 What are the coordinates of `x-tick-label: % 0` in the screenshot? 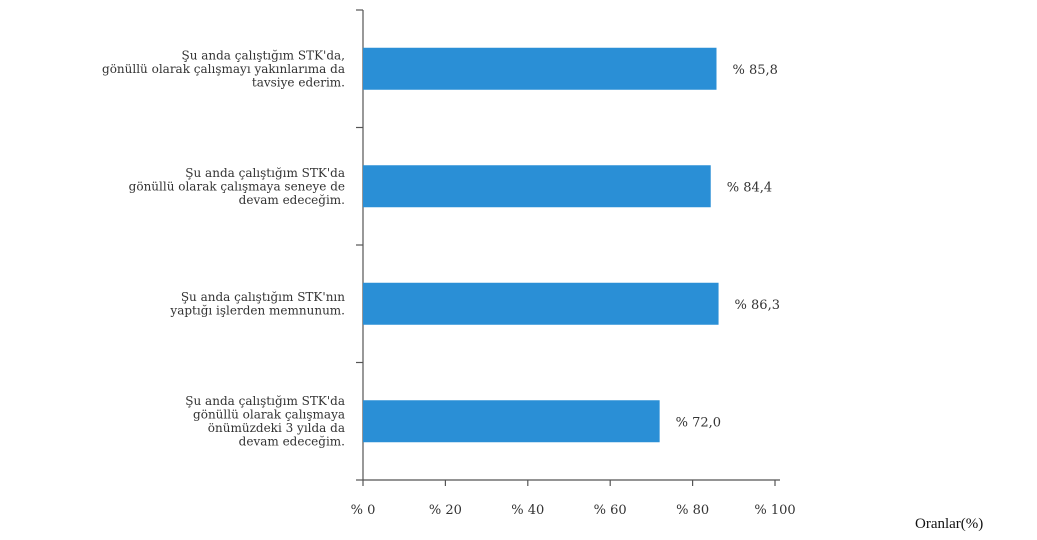 It's located at (363, 510).